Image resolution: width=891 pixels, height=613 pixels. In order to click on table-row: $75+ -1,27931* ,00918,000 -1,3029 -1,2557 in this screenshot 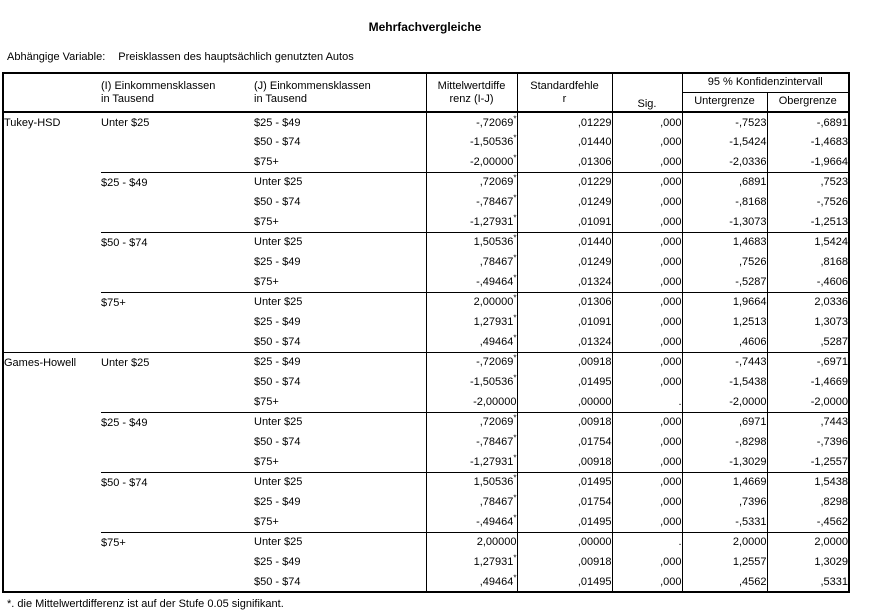, I will do `click(426, 462)`.